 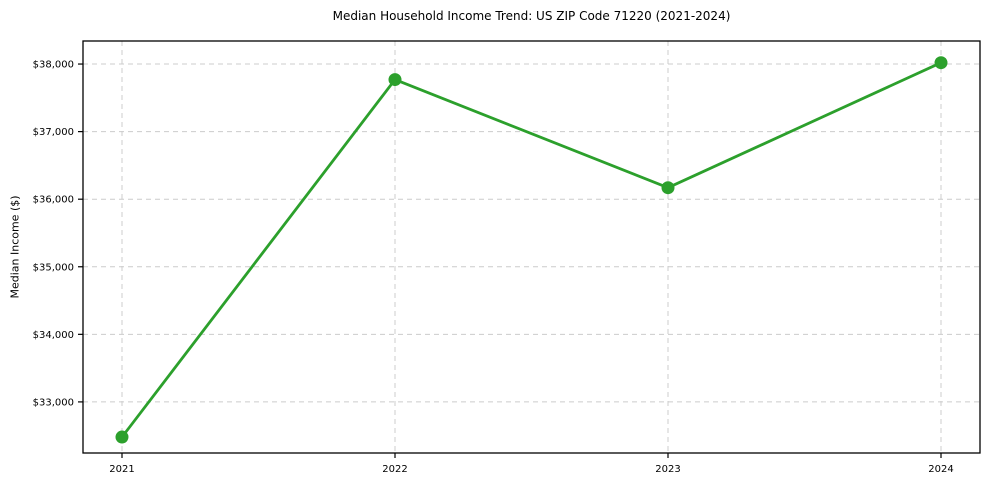 I want to click on y-axis-title: Median Income ($), so click(x=15, y=247).